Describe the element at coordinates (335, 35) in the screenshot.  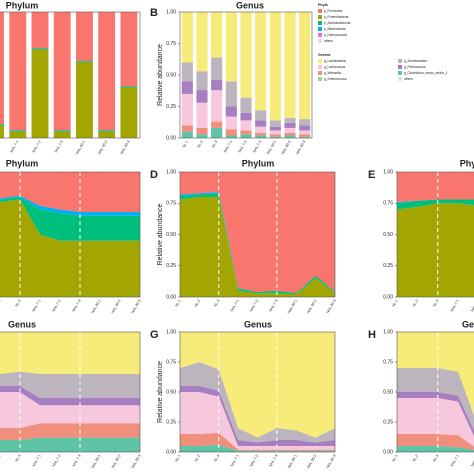
I see `legend-label: p_Deinococcota` at that location.